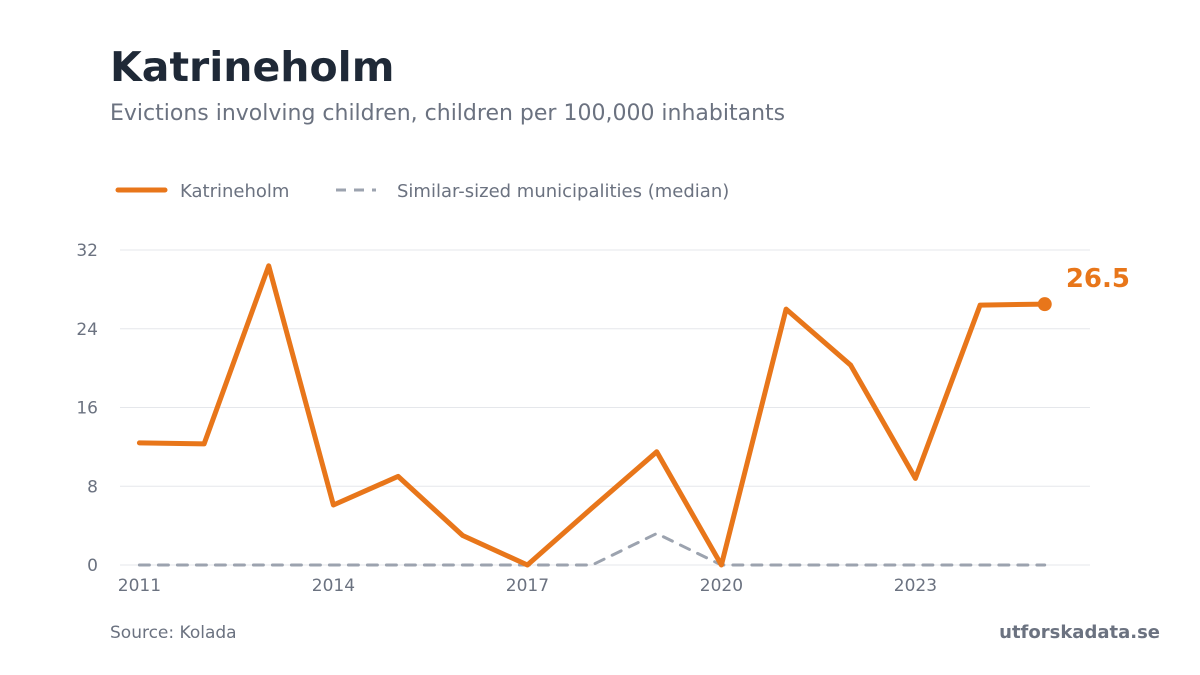  I want to click on y-tick-label: 24, so click(87, 330).